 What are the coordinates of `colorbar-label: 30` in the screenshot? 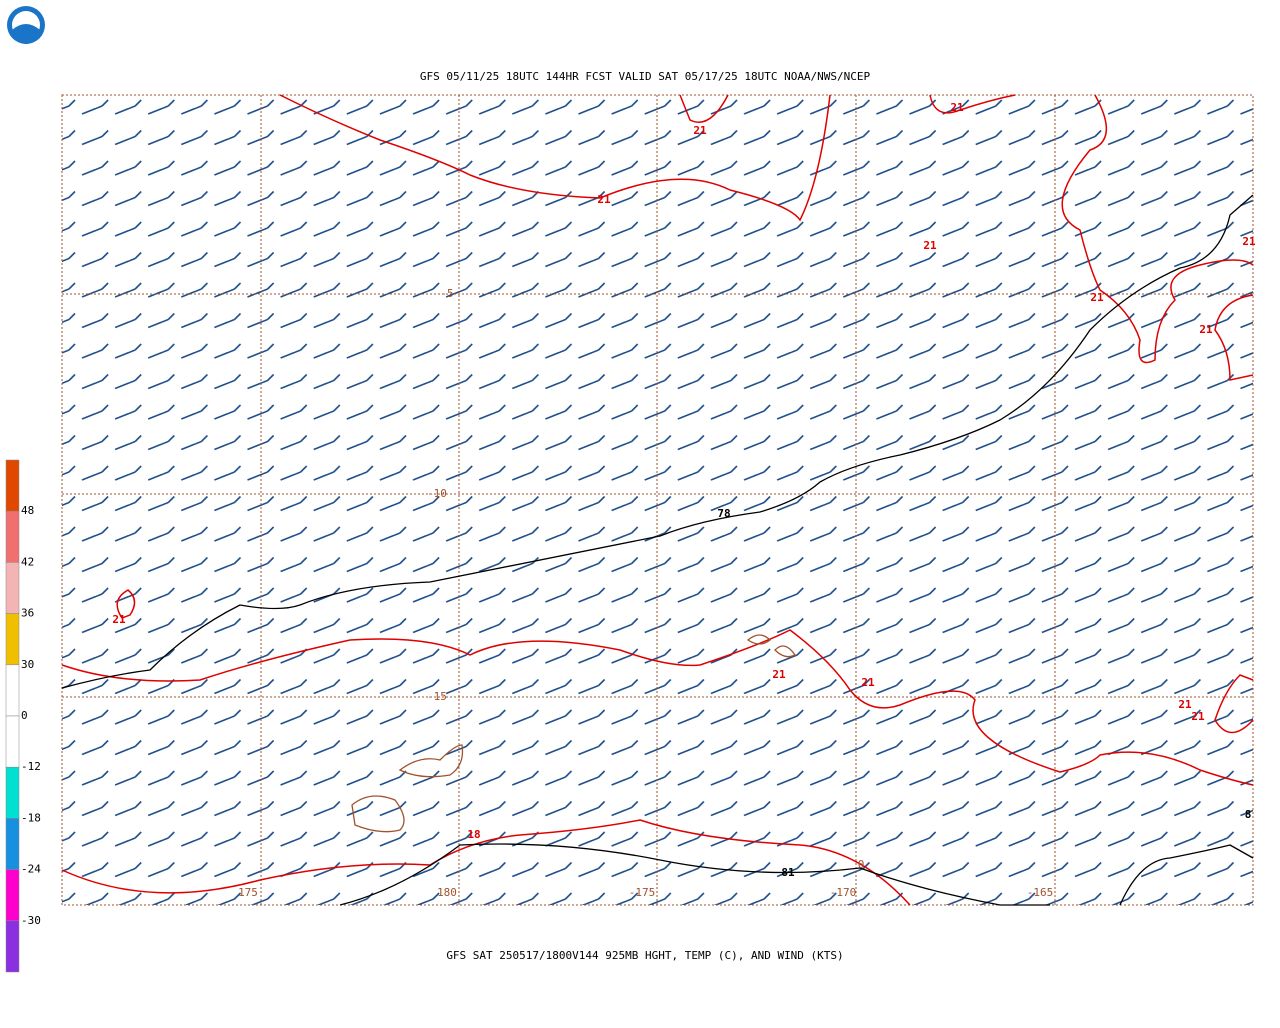 It's located at (27, 664).